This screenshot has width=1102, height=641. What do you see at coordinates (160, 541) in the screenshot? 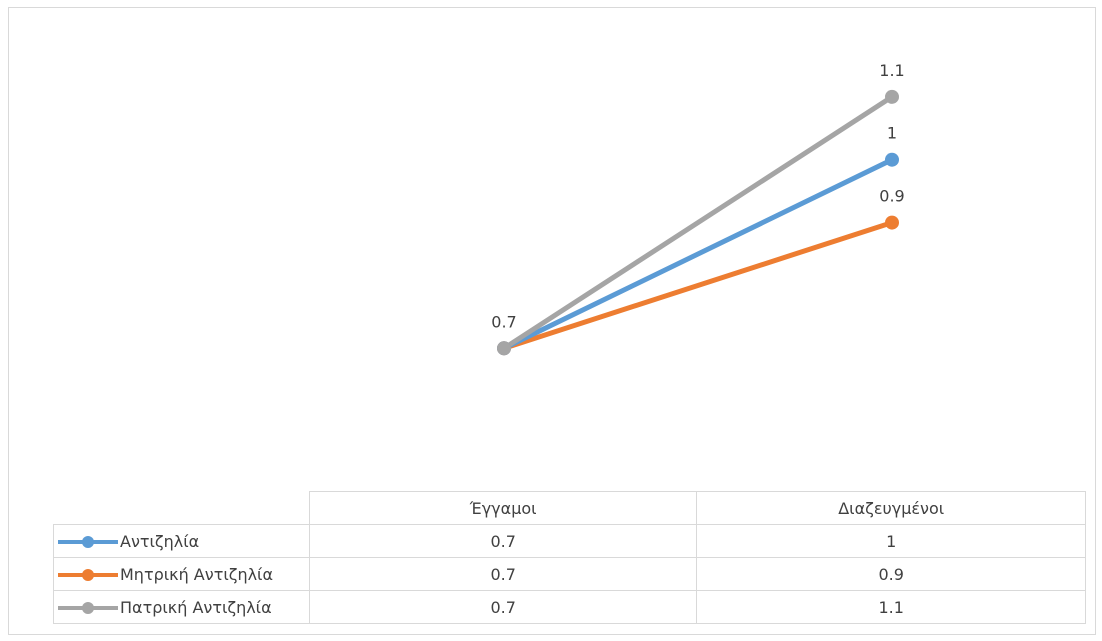
I see `series-name: Αντιζηλία` at bounding box center [160, 541].